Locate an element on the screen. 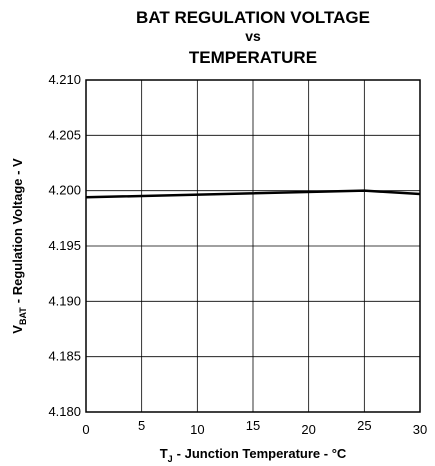 This screenshot has height=466, width=435. x-axis-label: TJ - Junction Temperature - °C is located at coordinates (253, 455).